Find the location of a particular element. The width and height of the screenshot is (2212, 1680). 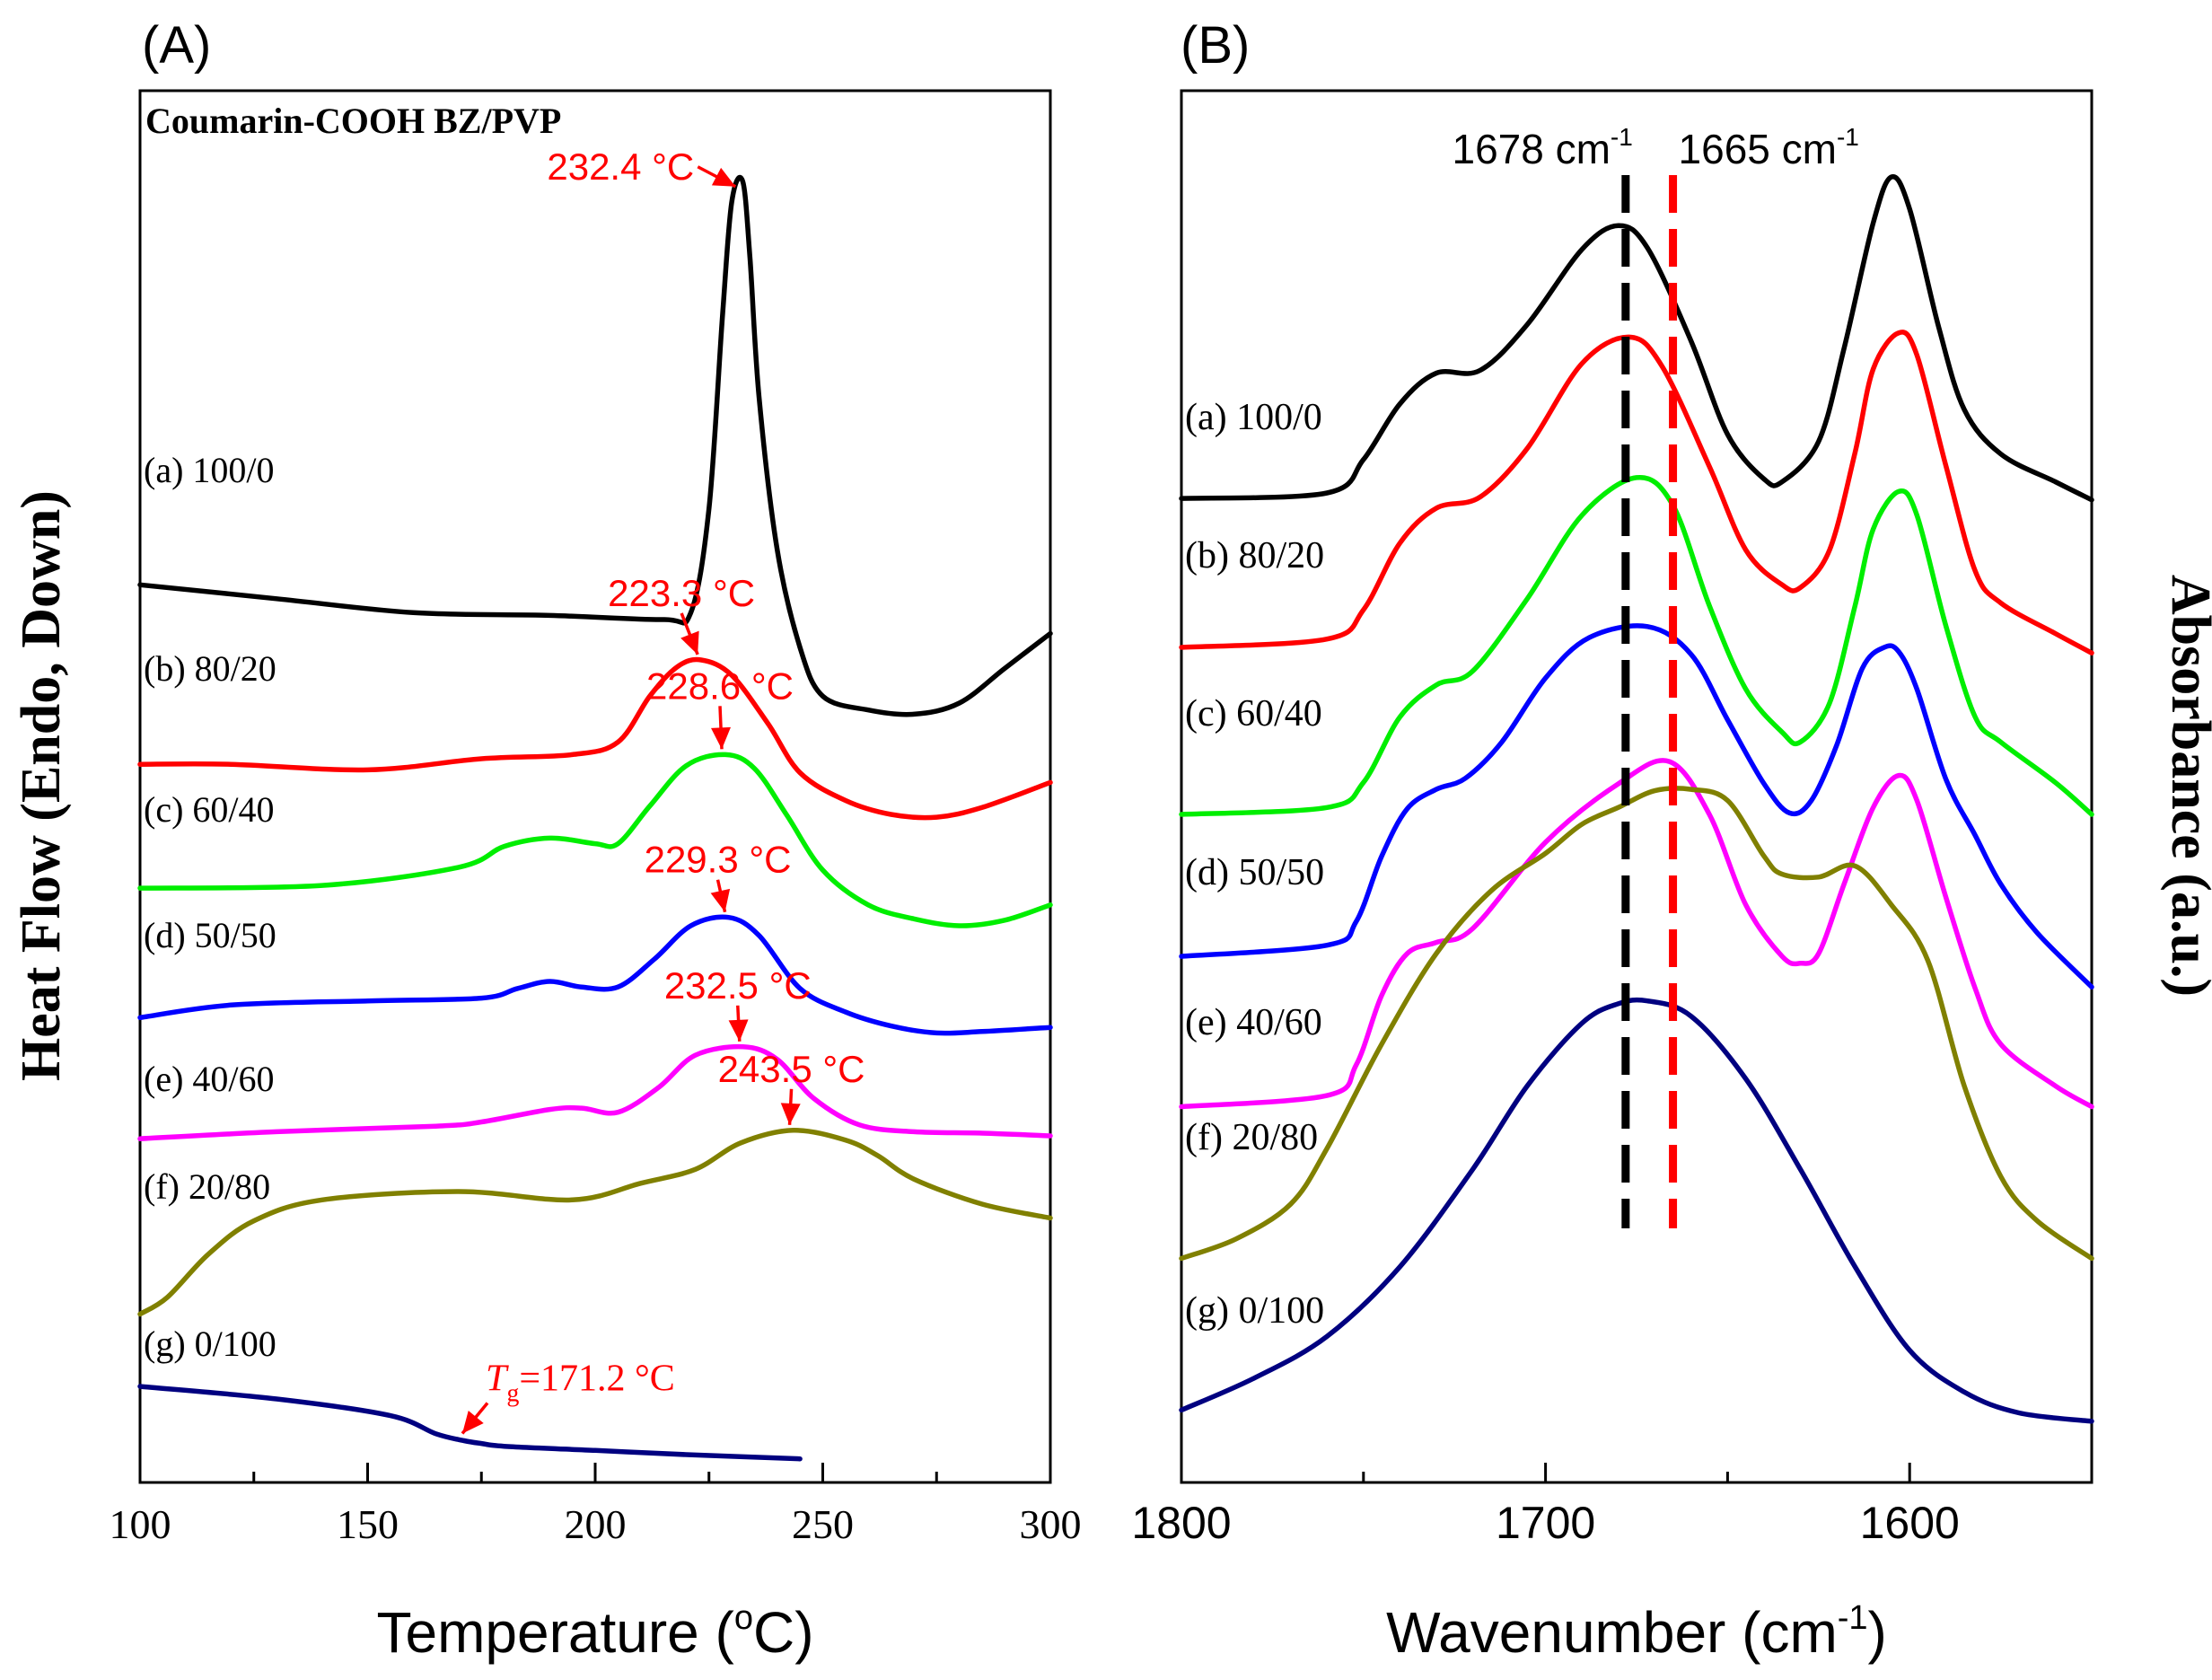

panel-b-x-ticks: 1800 1700 1600 is located at coordinates (1612, 1506).